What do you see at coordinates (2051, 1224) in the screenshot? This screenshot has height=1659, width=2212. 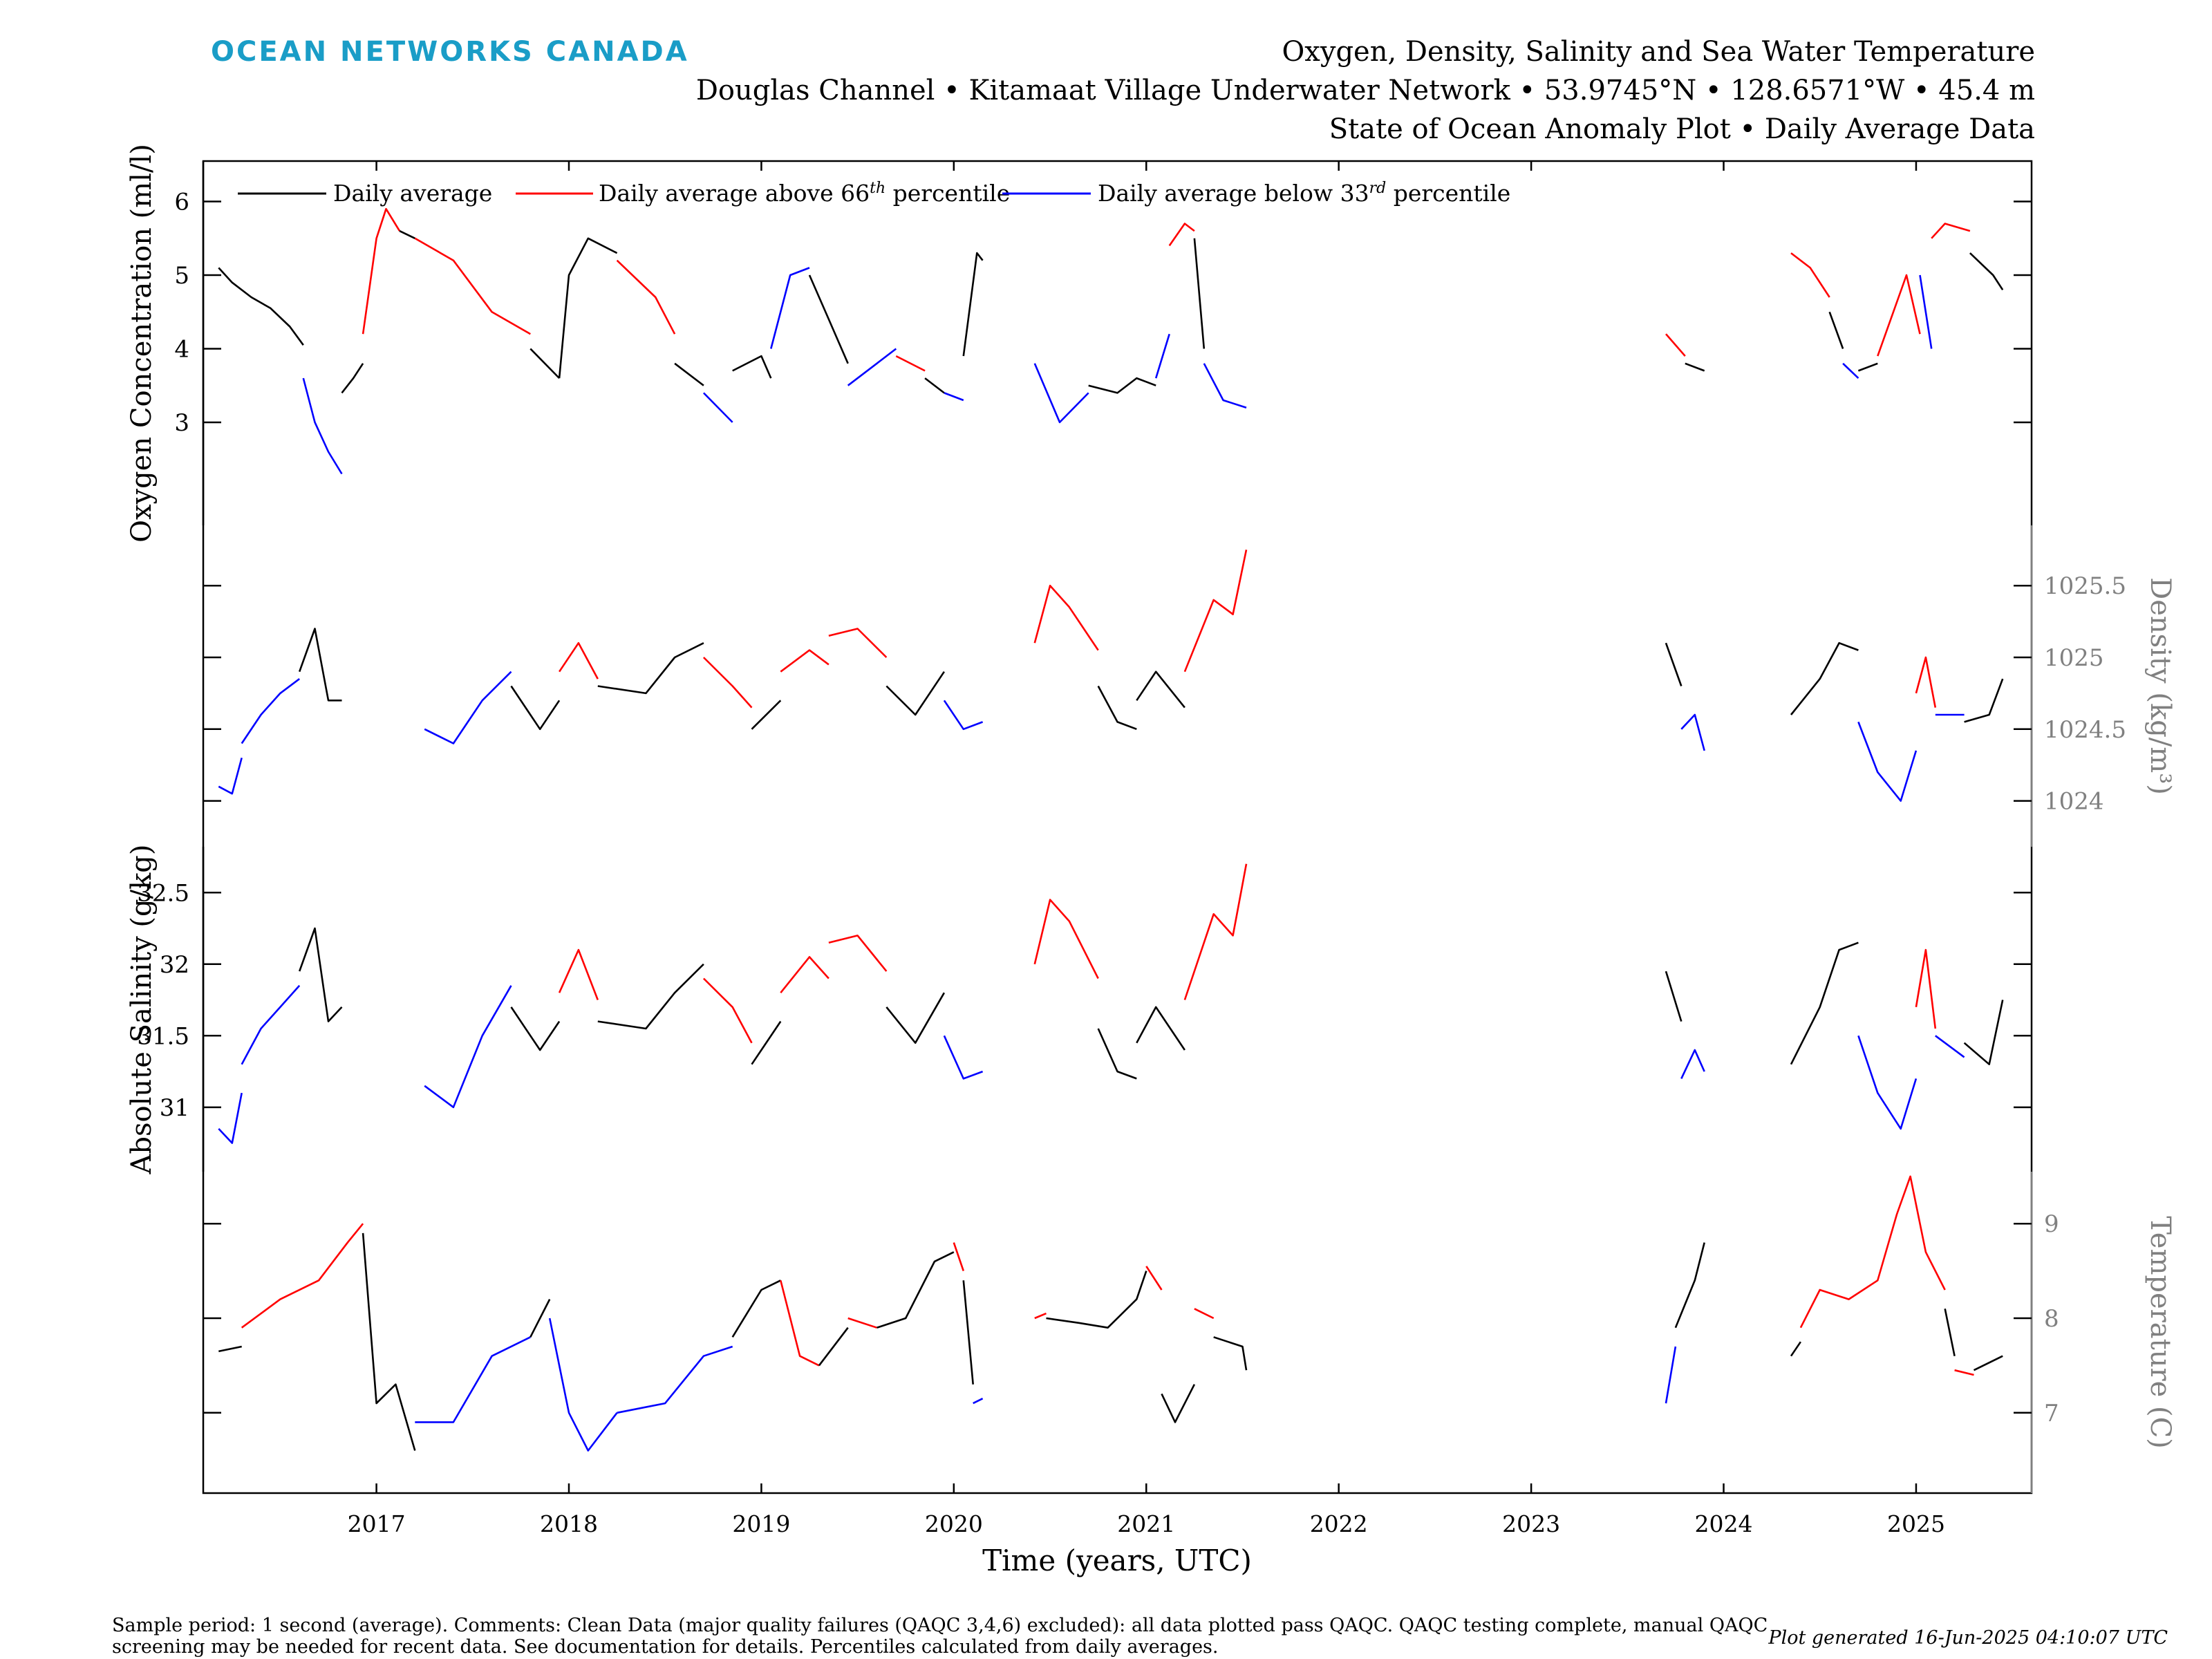 I see `temperature-y-tick-label: 9` at bounding box center [2051, 1224].